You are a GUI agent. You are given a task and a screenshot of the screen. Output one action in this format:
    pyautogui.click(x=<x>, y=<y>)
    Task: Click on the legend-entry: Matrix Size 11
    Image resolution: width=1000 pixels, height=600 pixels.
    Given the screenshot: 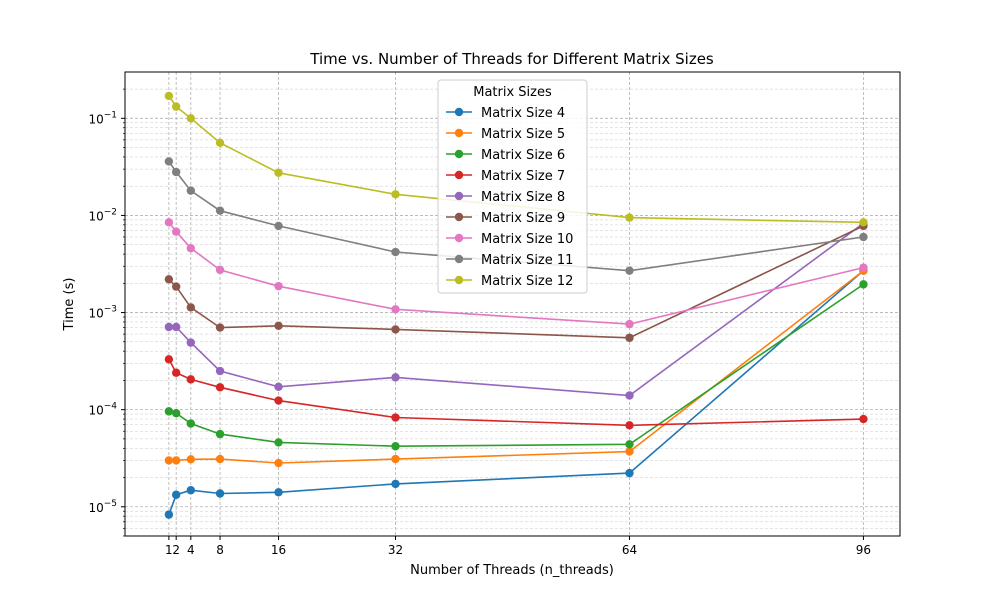 What is the action you would take?
    pyautogui.click(x=509, y=260)
    